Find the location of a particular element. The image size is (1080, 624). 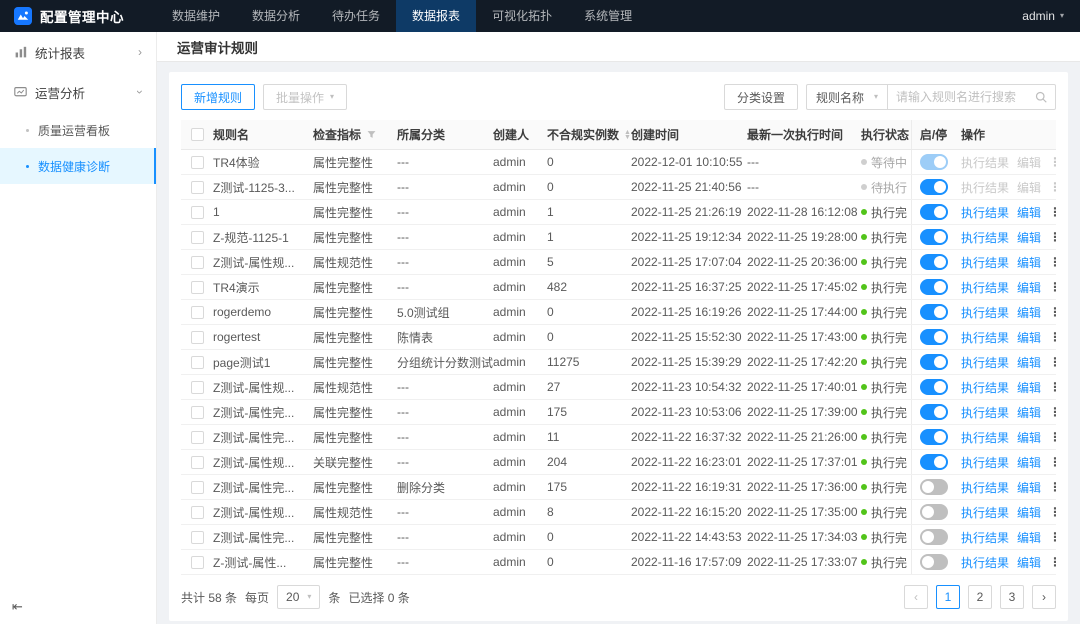

nav-item-data-maintenance: 数据维护 is located at coordinates (196, 16).